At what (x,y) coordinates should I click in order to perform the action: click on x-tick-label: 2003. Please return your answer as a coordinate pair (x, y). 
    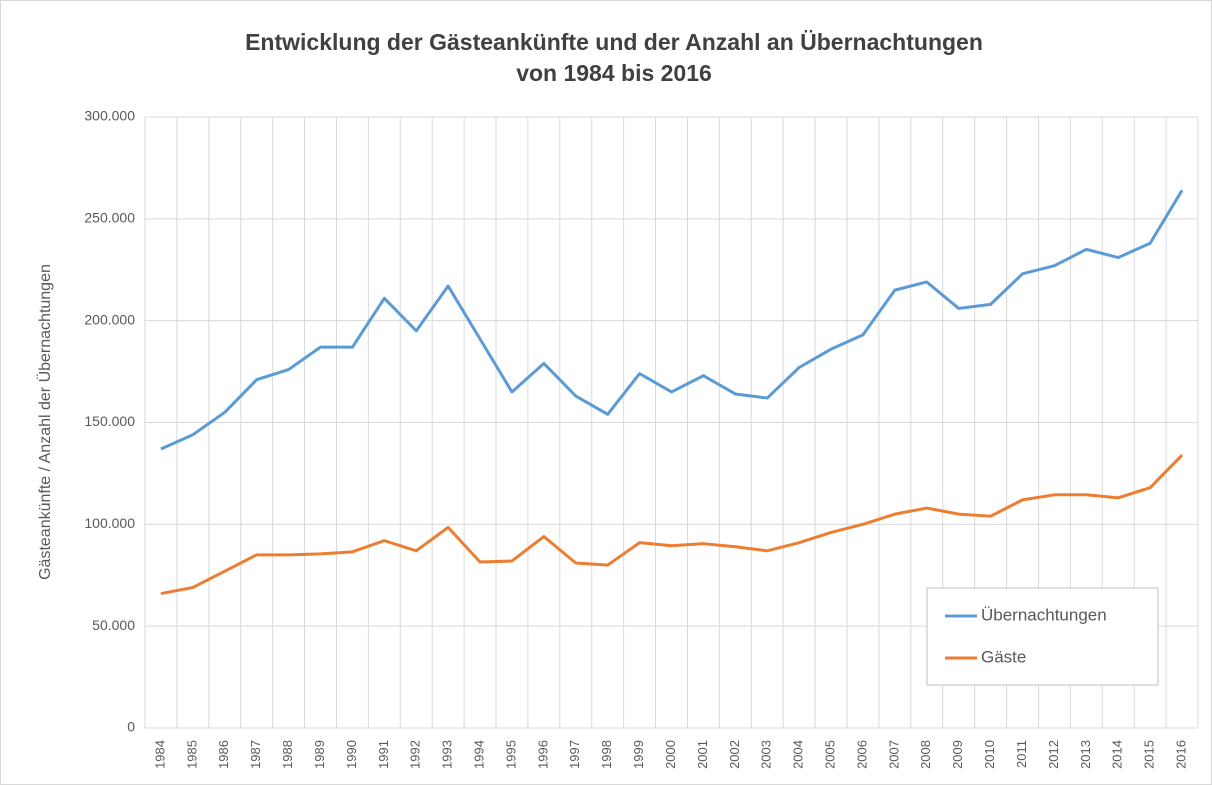
    Looking at the image, I should click on (766, 754).